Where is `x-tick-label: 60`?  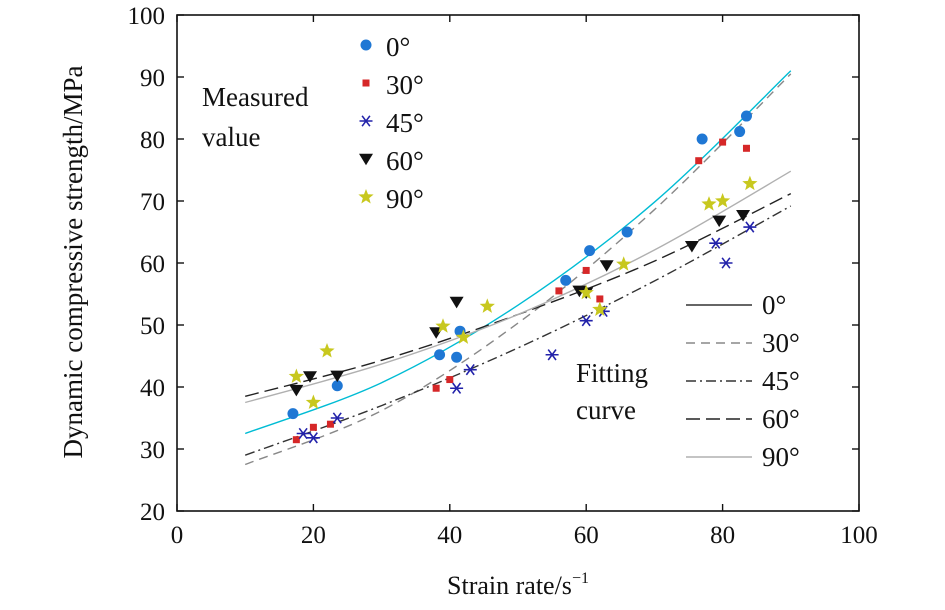
x-tick-label: 60 is located at coordinates (586, 535).